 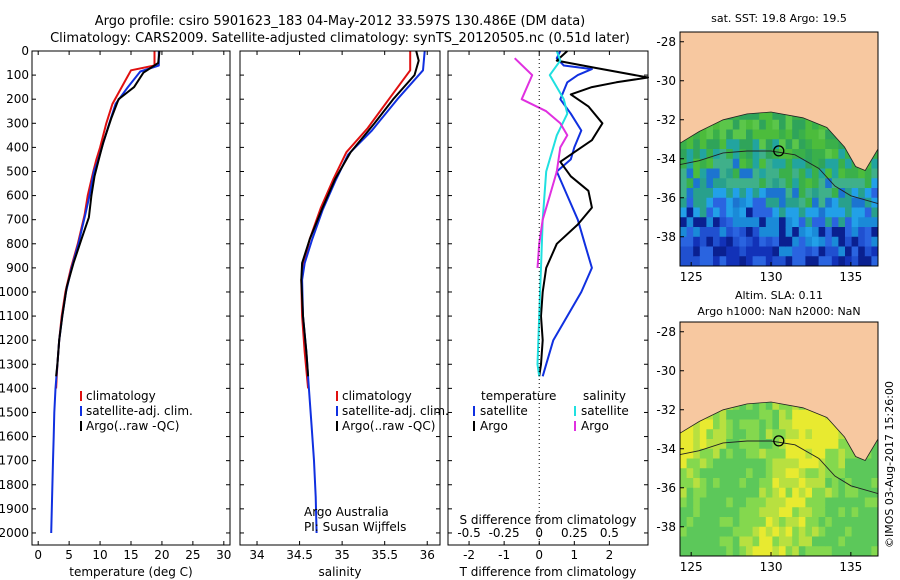 I want to click on land-area, so click(x=779, y=392).